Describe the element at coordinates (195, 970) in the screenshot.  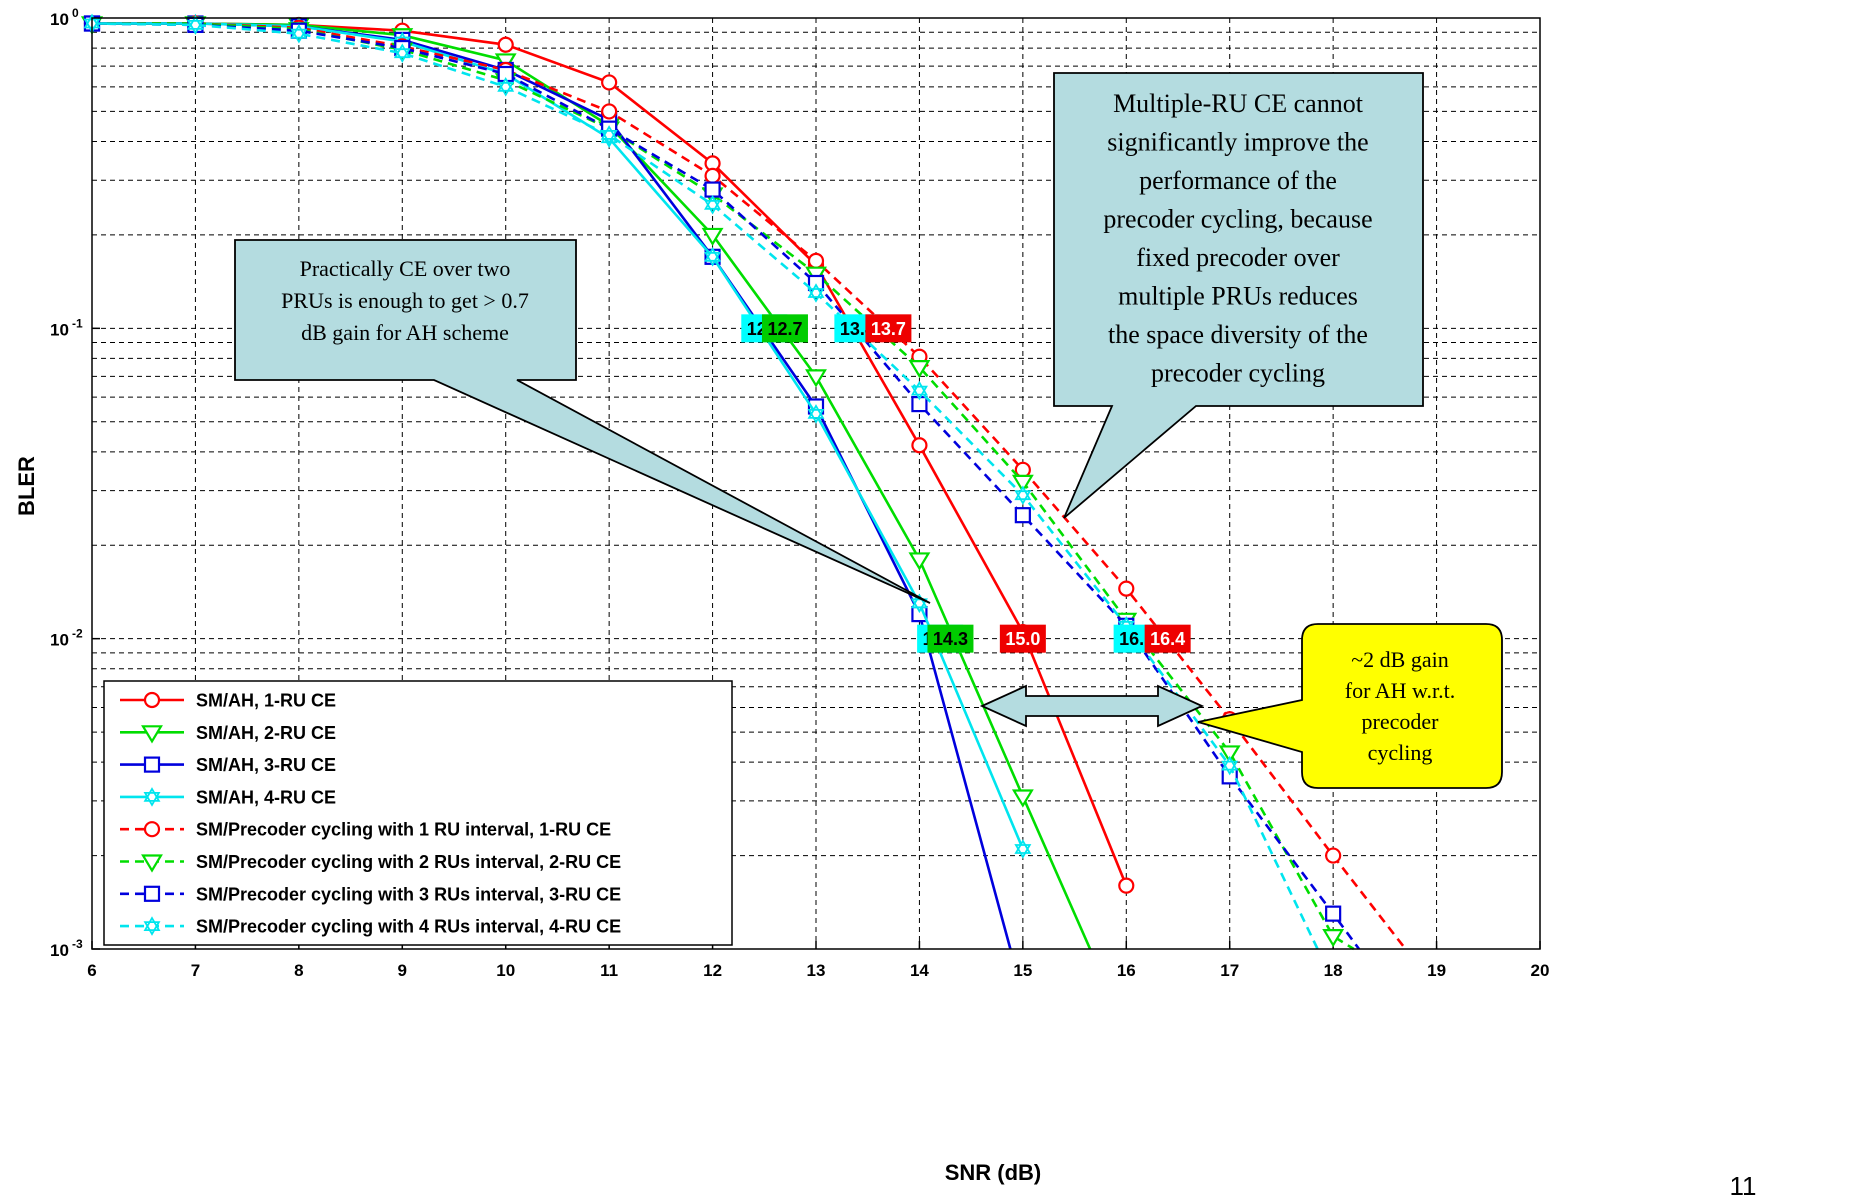
I see `x-tick-label: 7` at that location.